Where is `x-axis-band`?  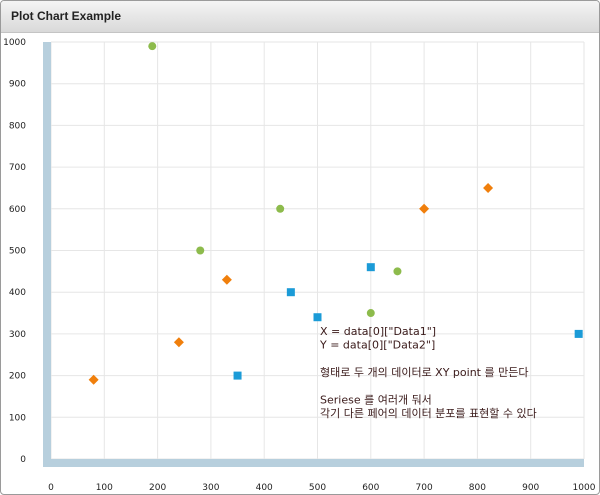
x-axis-band is located at coordinates (313, 463).